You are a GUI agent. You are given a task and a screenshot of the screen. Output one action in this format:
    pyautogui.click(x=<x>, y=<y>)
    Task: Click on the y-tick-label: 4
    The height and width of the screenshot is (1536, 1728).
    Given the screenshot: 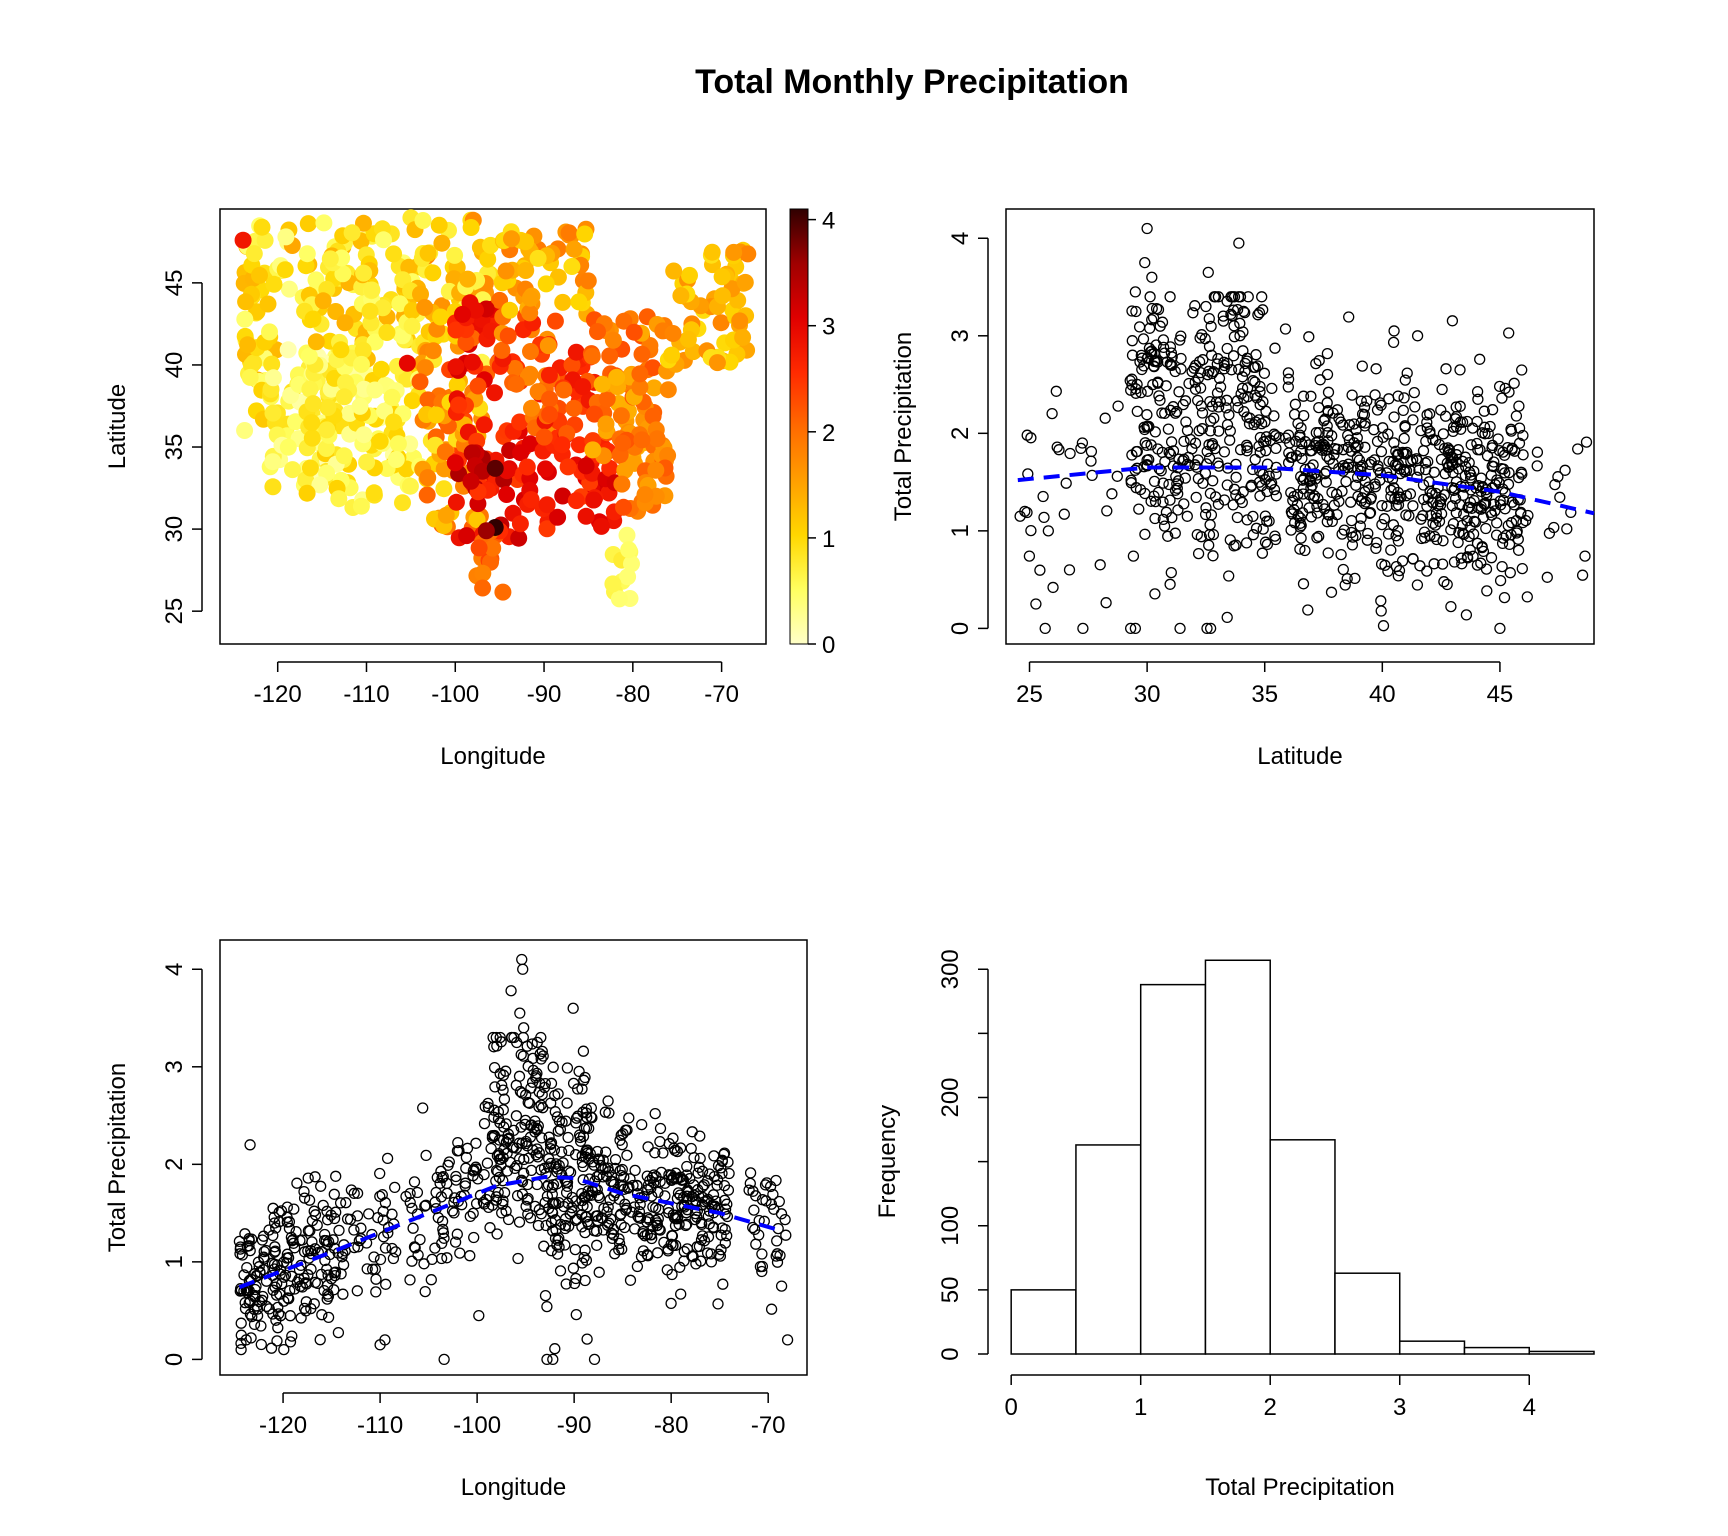 What is the action you would take?
    pyautogui.click(x=174, y=969)
    